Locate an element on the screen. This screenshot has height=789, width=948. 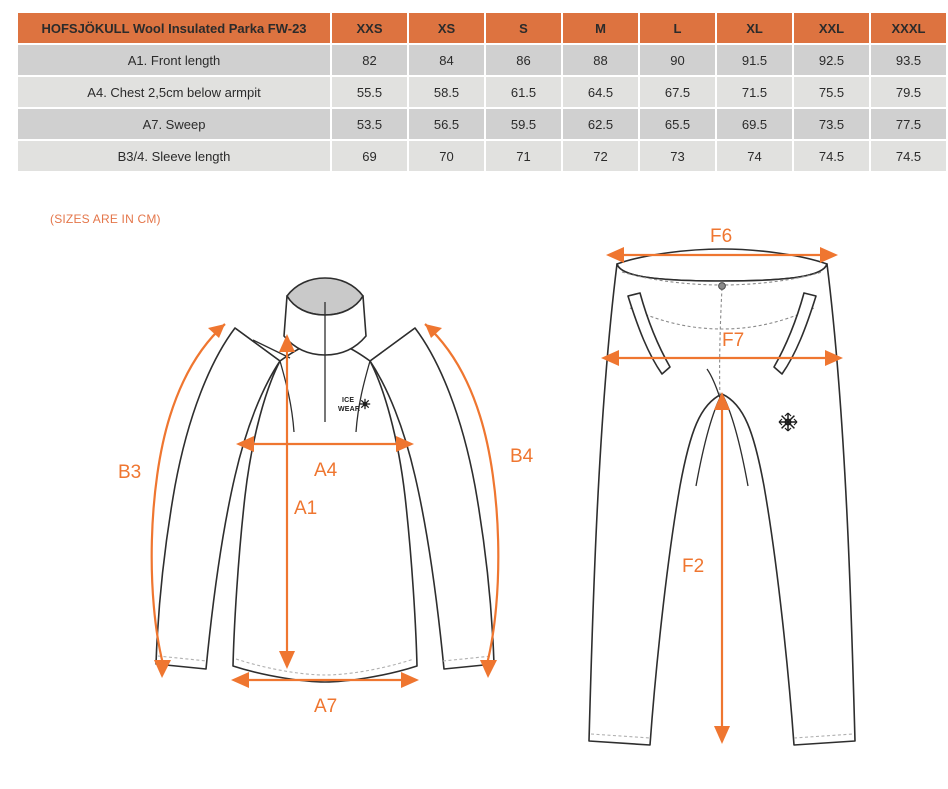
dimension-label-f2: F2 is located at coordinates (693, 566).